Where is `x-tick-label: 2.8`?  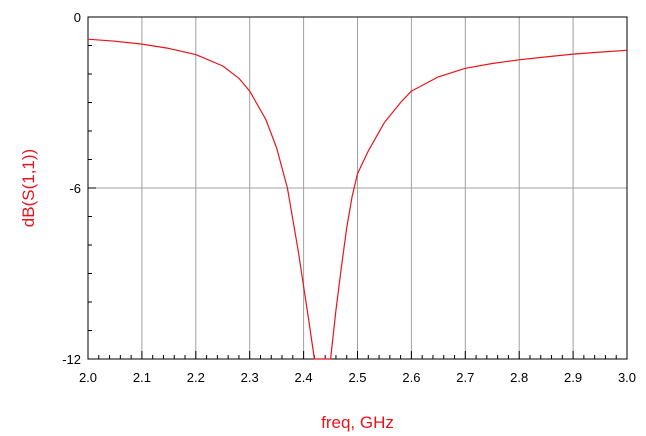 x-tick-label: 2.8 is located at coordinates (519, 377).